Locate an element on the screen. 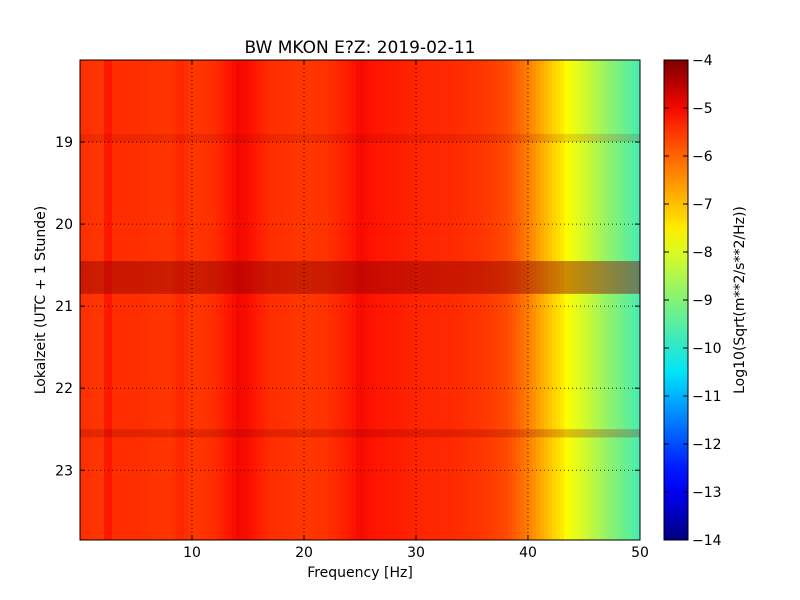 The image size is (800, 600). colorbar-tick-label: −9 is located at coordinates (702, 301).